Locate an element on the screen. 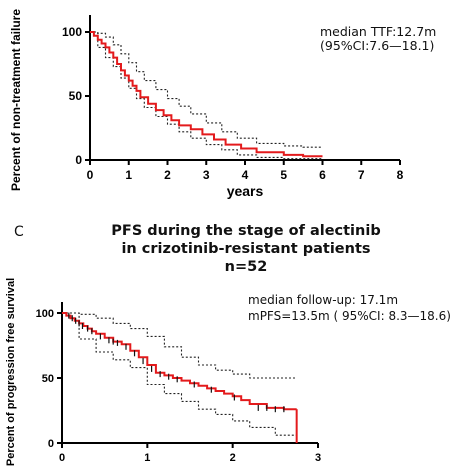 Image resolution: width=474 pixels, height=474 pixels. panel-pfs-y-ticks: 0 50 100 is located at coordinates (49, 379).